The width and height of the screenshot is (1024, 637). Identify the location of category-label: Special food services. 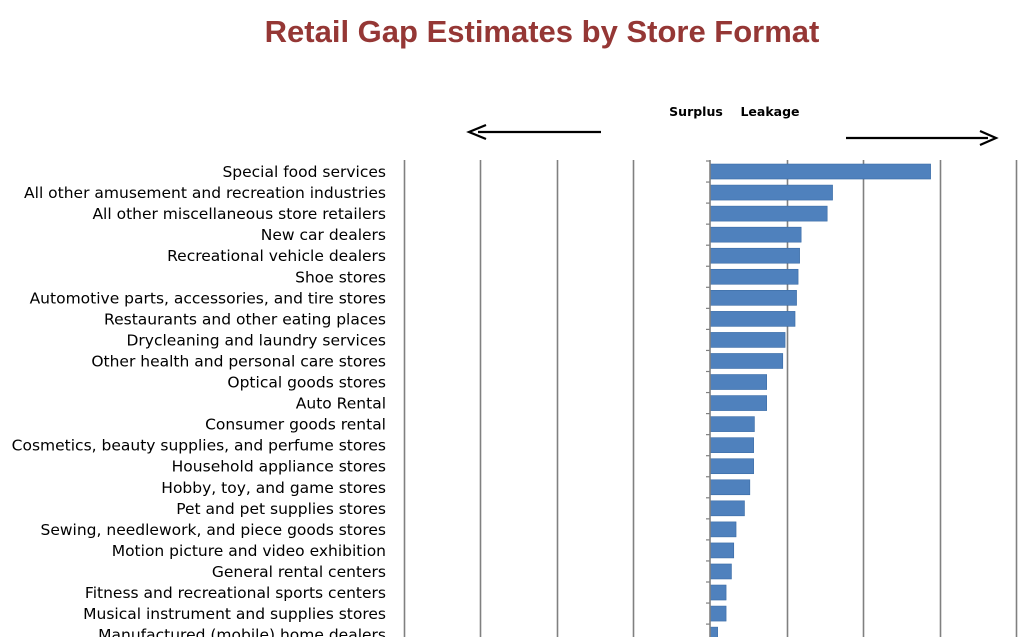
(304, 172).